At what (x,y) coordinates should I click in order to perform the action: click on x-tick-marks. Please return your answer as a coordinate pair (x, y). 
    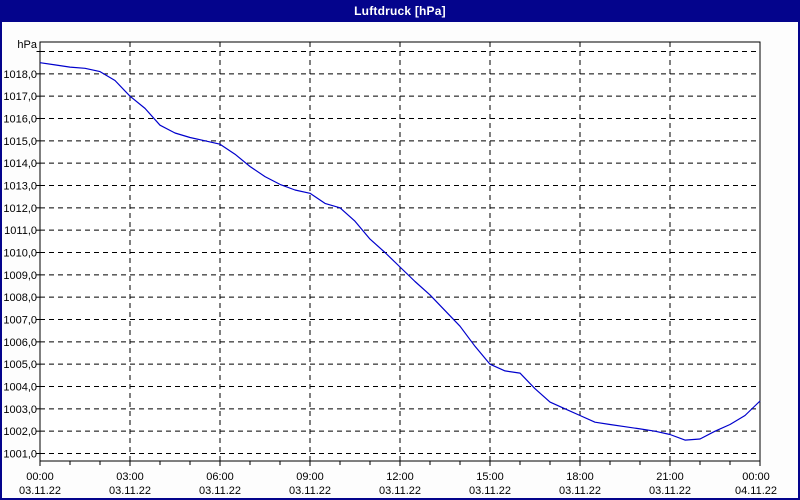
    Looking at the image, I should click on (400, 463).